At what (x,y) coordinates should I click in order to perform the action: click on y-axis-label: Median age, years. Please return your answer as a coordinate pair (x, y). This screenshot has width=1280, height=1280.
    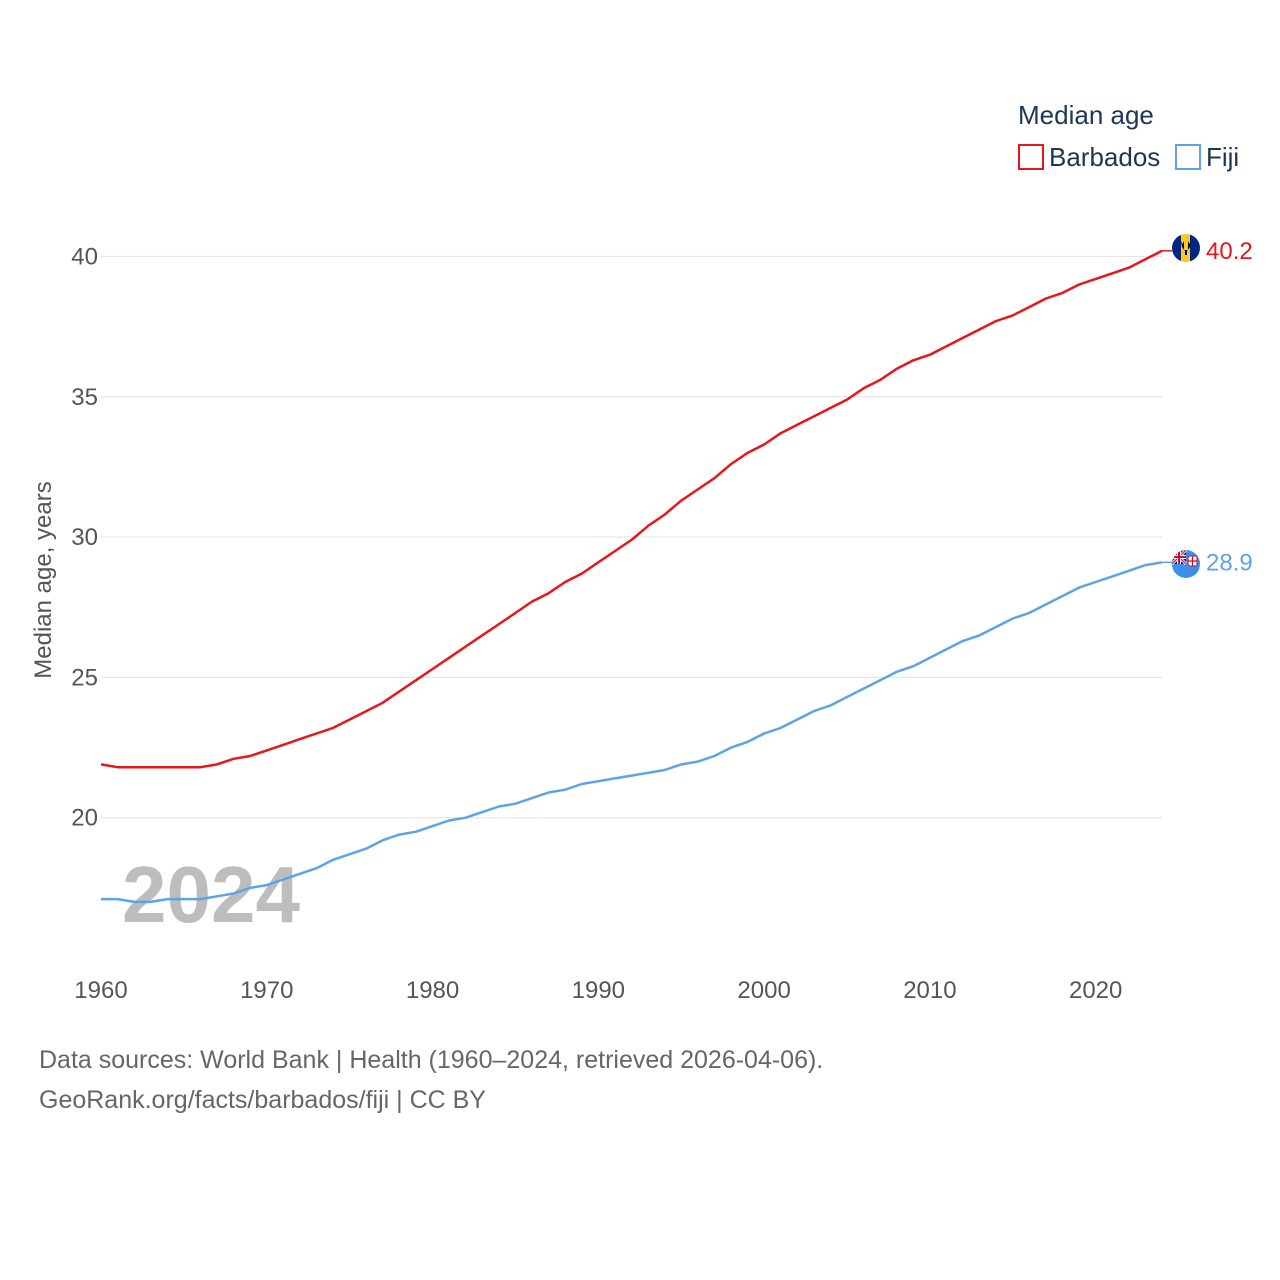
    Looking at the image, I should click on (43, 579).